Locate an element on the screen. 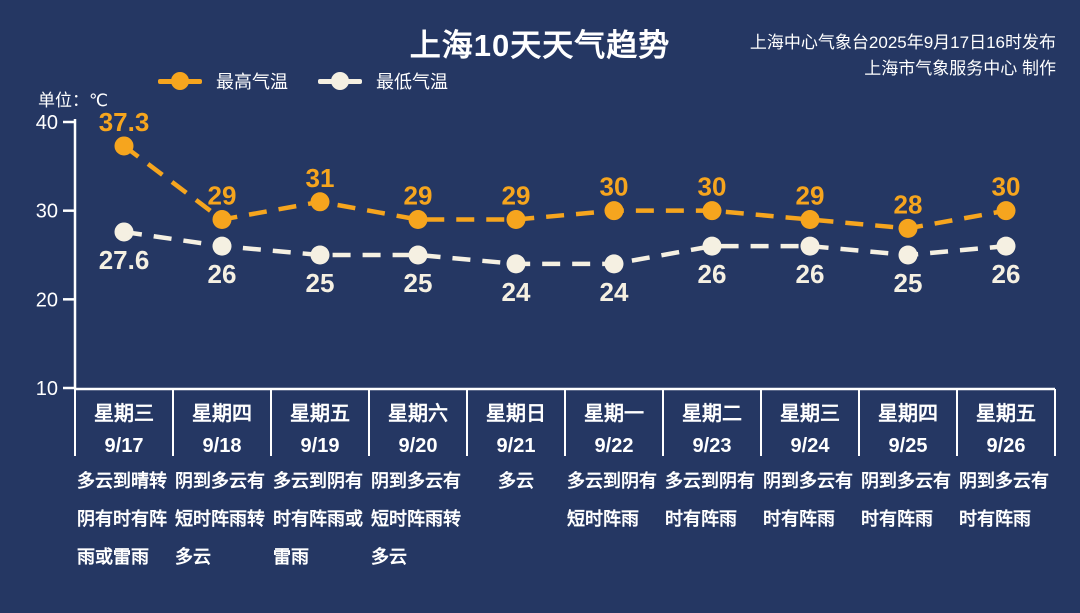 The height and width of the screenshot is (613, 1080). publisher-line-1: 上海中心气象台2025年9月17日16时发布 is located at coordinates (902, 42).